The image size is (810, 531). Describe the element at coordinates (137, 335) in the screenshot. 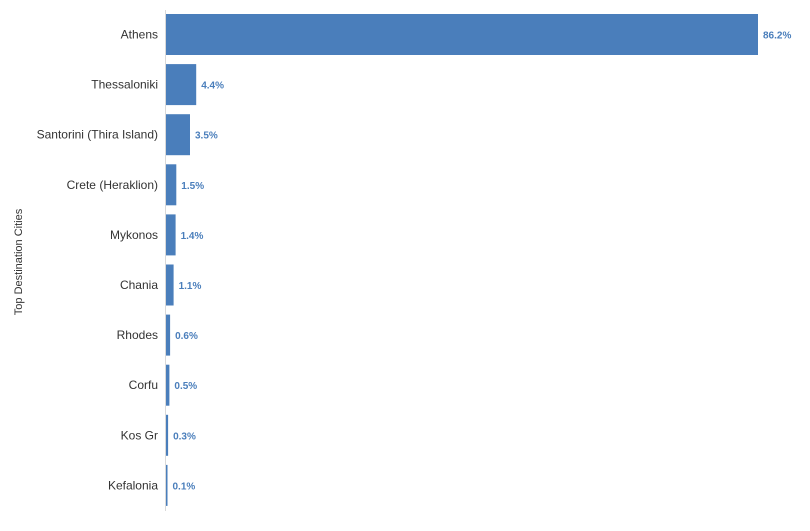

I see `category-label-rhodes: Rhodes` at that location.